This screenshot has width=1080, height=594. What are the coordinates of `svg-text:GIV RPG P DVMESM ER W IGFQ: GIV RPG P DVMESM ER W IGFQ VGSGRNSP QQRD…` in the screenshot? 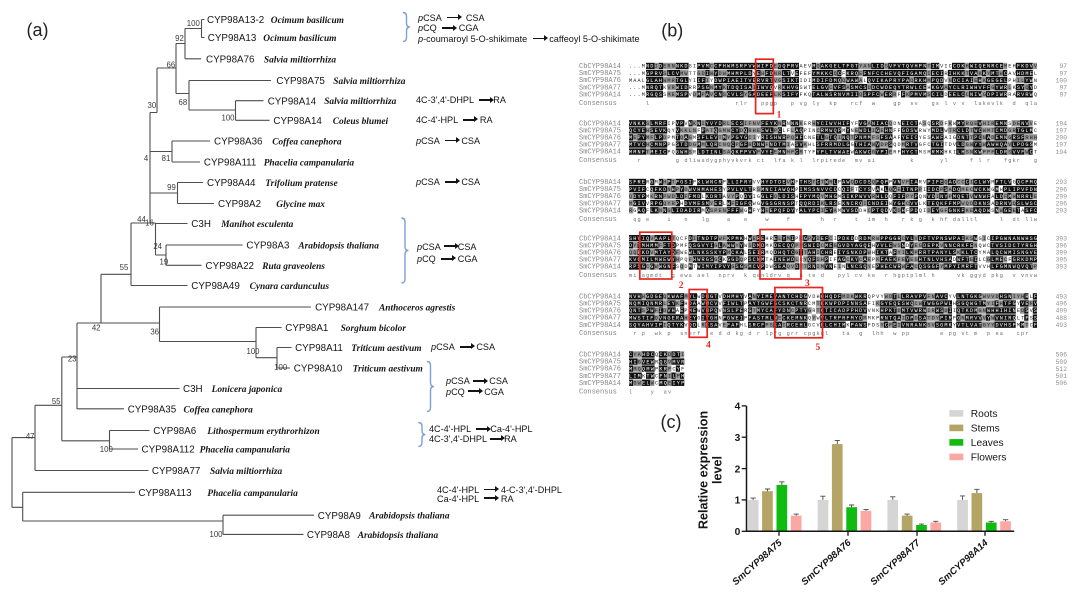 It's located at (833, 204).